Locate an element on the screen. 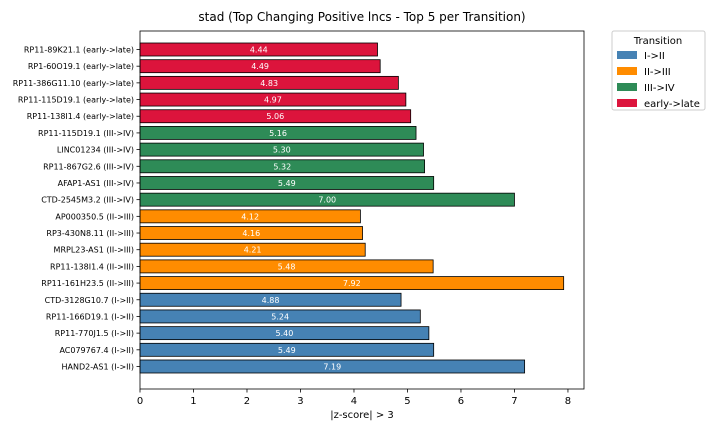 This screenshot has height=432, width=720. y-tick-label: AP000350.5 (II->III) is located at coordinates (94, 216).